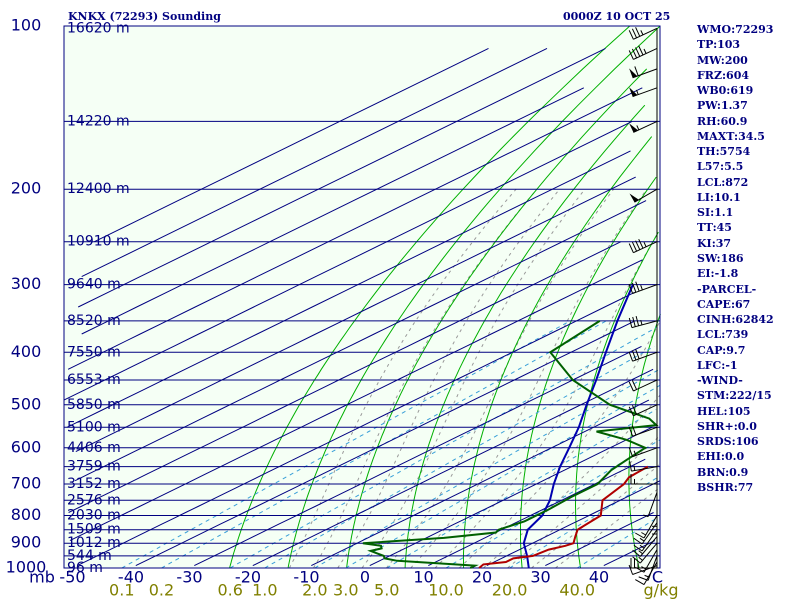 This screenshot has width=800, height=600. Describe the element at coordinates (735, 29) in the screenshot. I see `stat-line: WMO:72293` at that location.